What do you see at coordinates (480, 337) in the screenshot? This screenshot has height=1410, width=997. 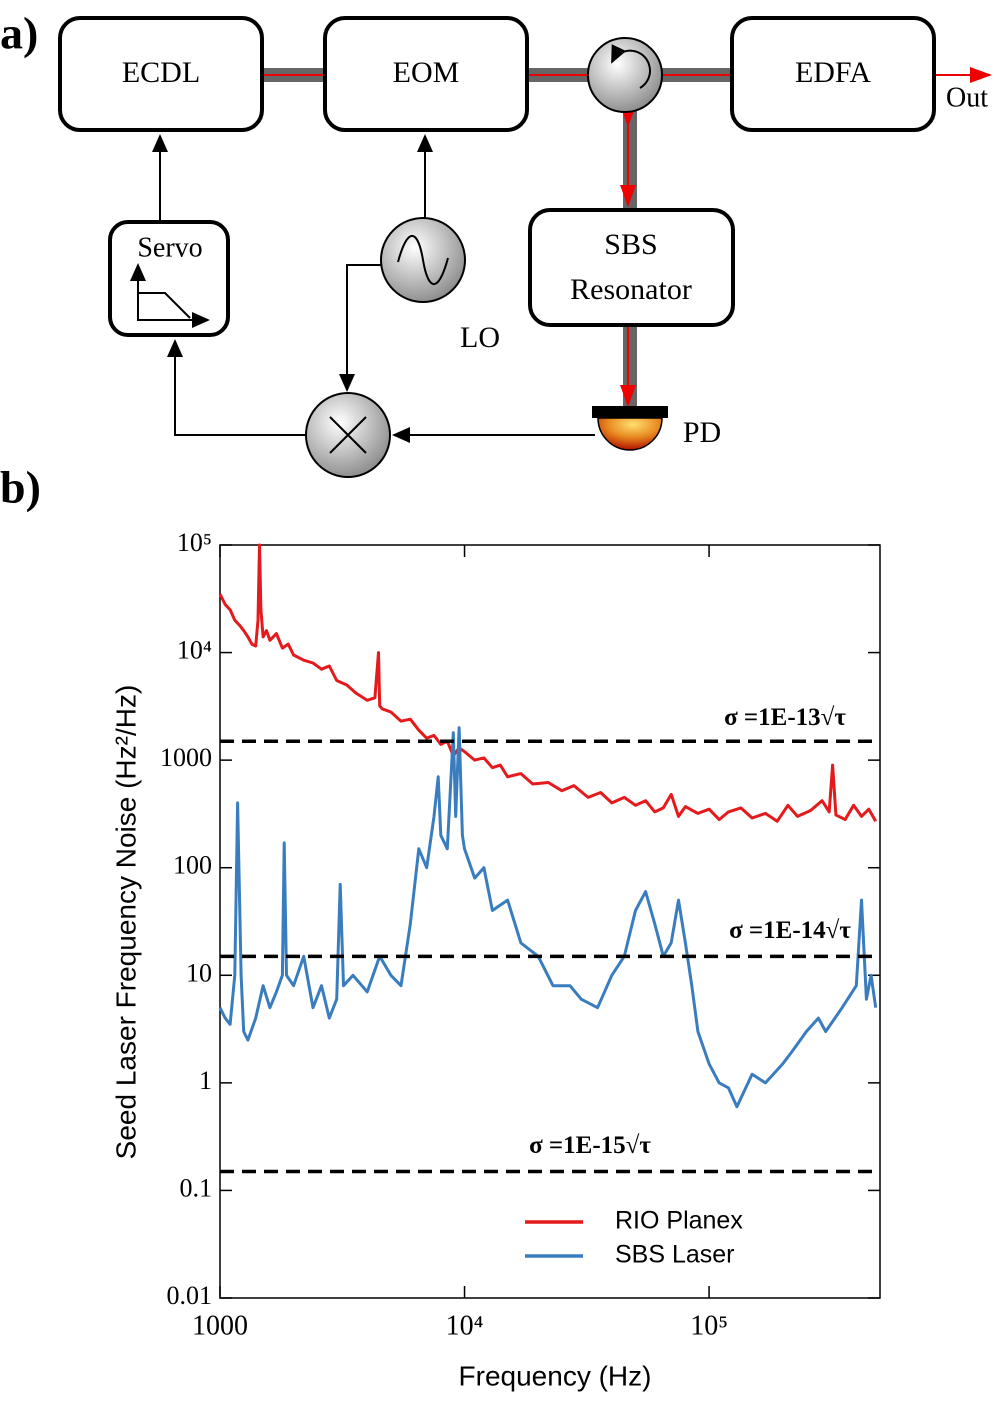 I see `lo-label: LO` at bounding box center [480, 337].